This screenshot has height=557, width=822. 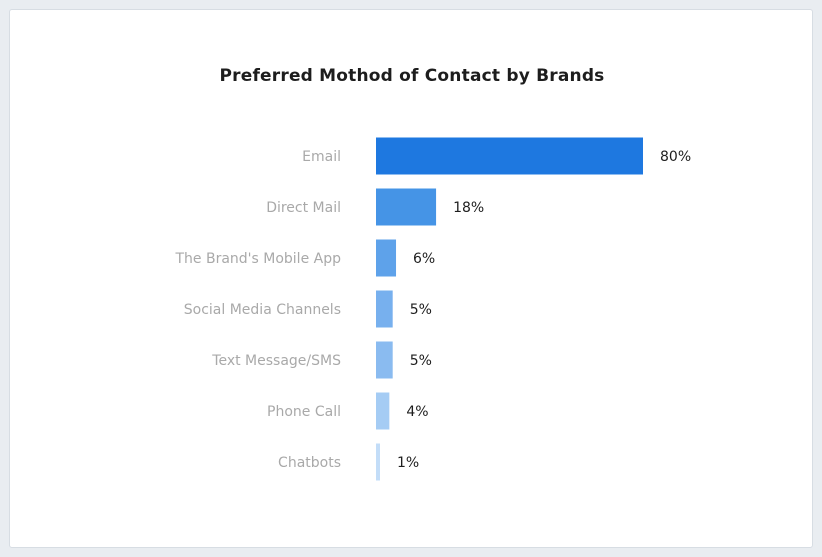 I want to click on category-label: Phone Call, so click(x=304, y=412).